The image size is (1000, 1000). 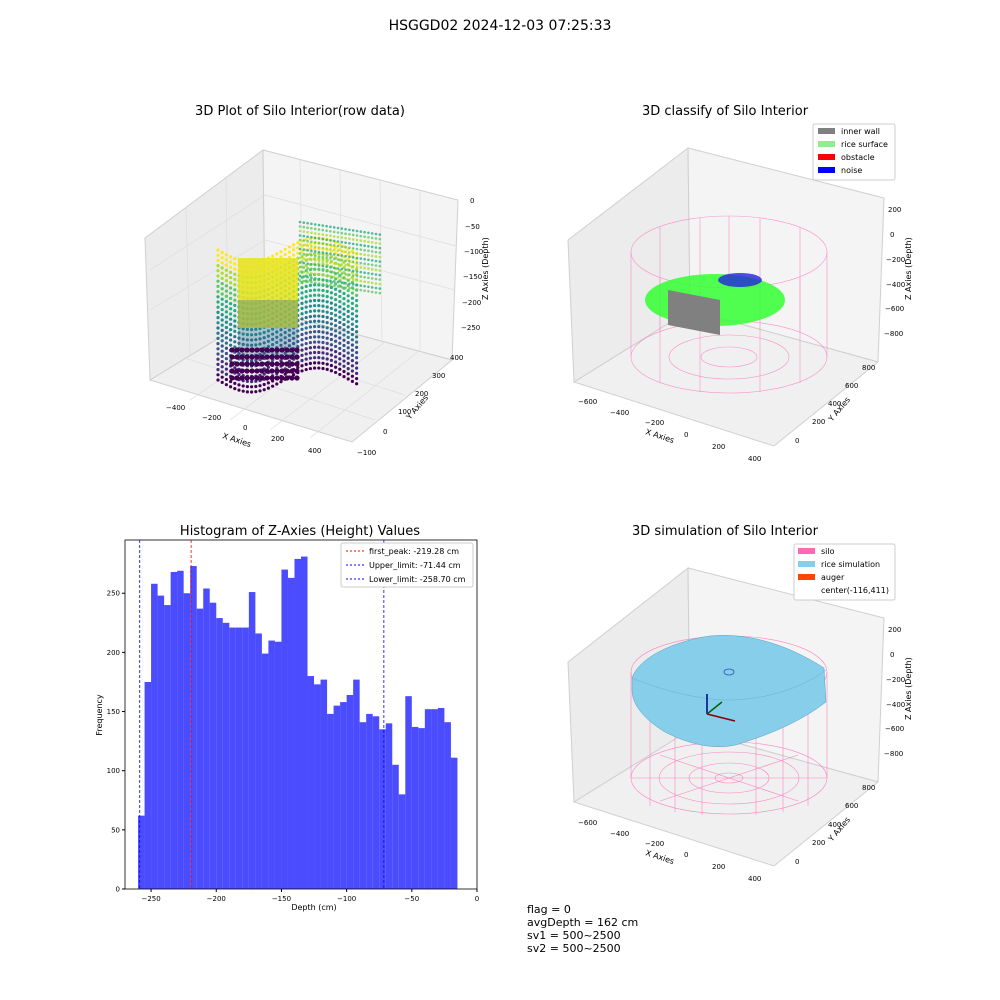 I want to click on raw-z-tick: 0, so click(x=472, y=201).